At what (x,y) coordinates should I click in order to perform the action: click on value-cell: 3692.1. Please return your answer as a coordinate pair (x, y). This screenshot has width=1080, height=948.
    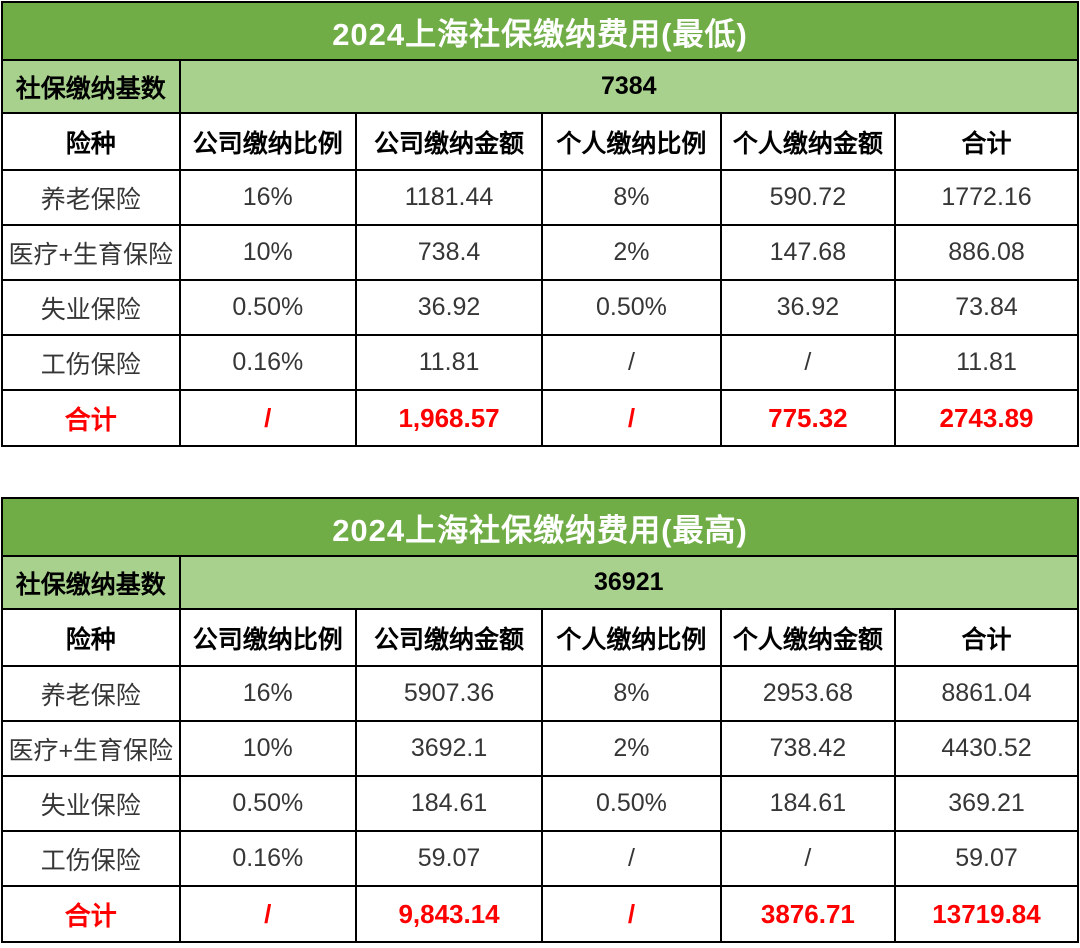
    Looking at the image, I should click on (449, 748).